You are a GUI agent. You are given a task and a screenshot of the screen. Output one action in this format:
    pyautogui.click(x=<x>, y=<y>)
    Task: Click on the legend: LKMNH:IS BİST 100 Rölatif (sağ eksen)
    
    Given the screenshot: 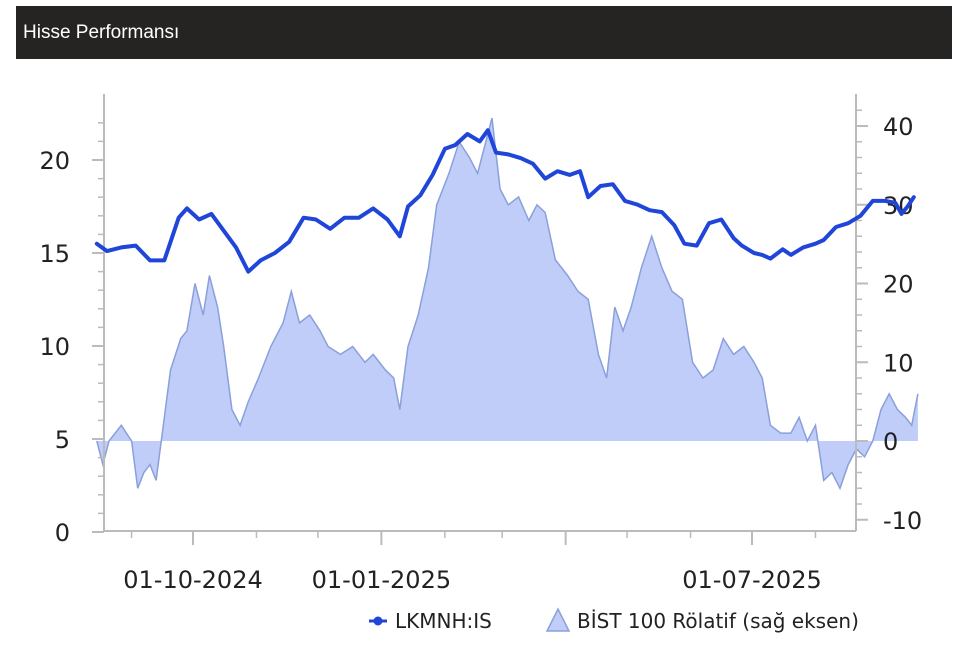 What is the action you would take?
    pyautogui.click(x=614, y=620)
    